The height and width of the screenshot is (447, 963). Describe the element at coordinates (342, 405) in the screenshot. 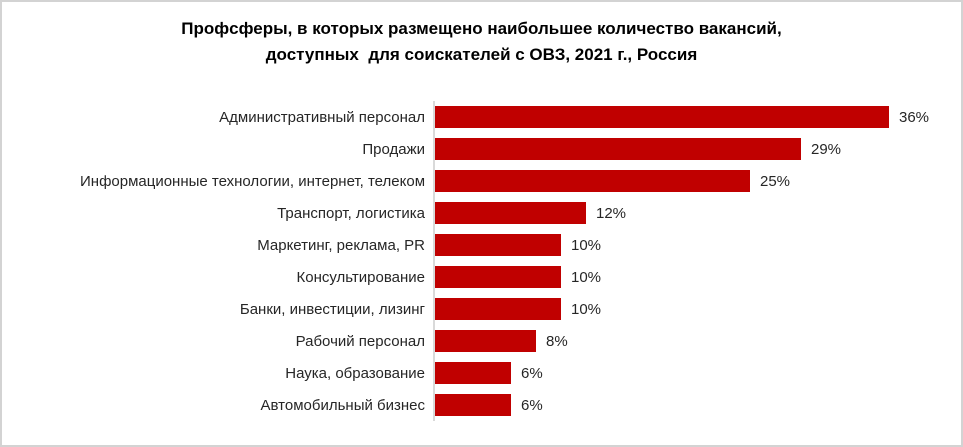

I see `category-label: Автомобильный бизнес` at that location.